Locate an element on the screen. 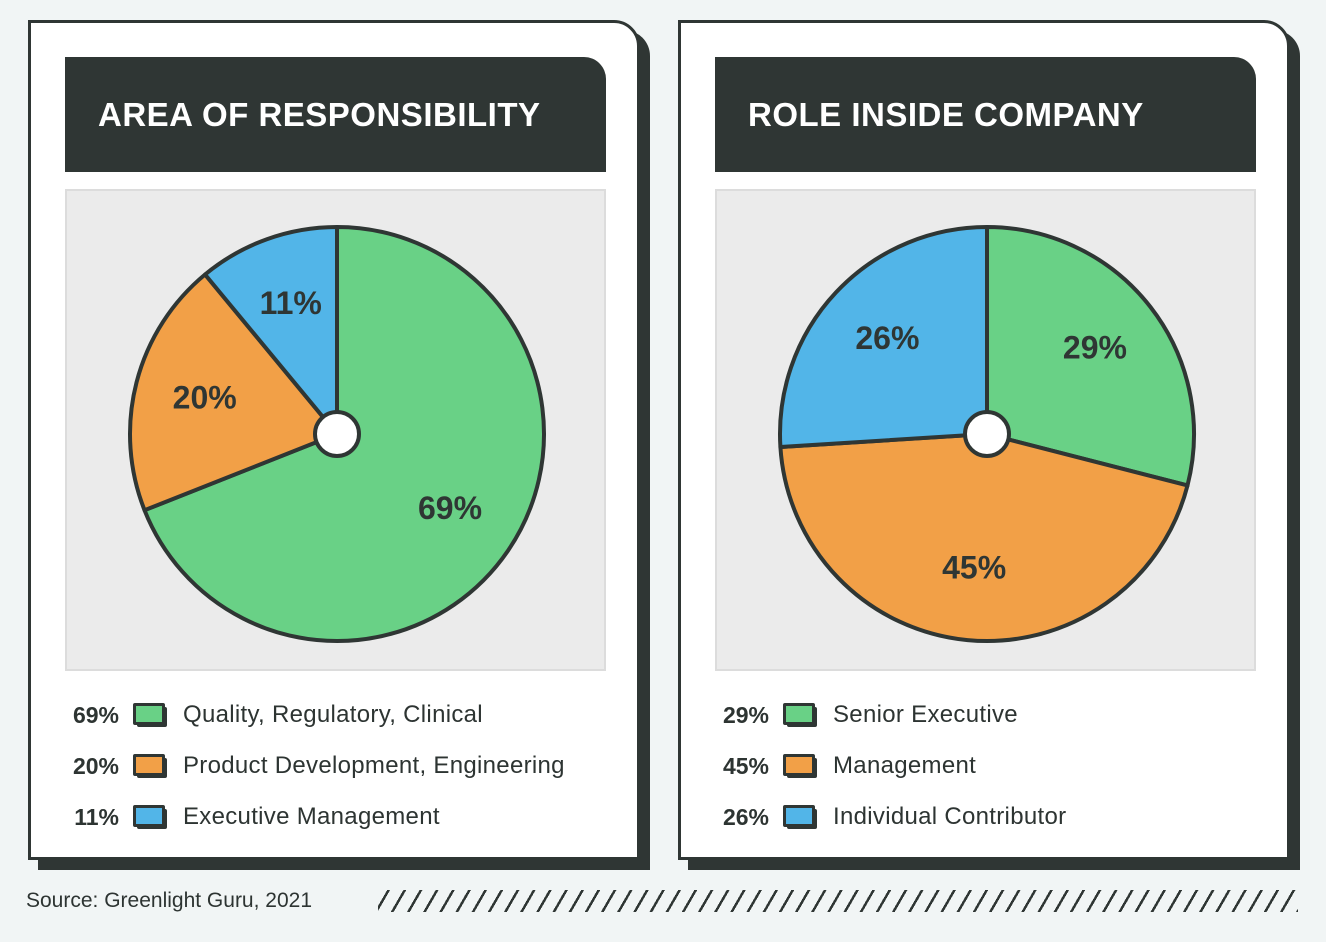 The image size is (1326, 942). hatch-divider is located at coordinates (838, 901).